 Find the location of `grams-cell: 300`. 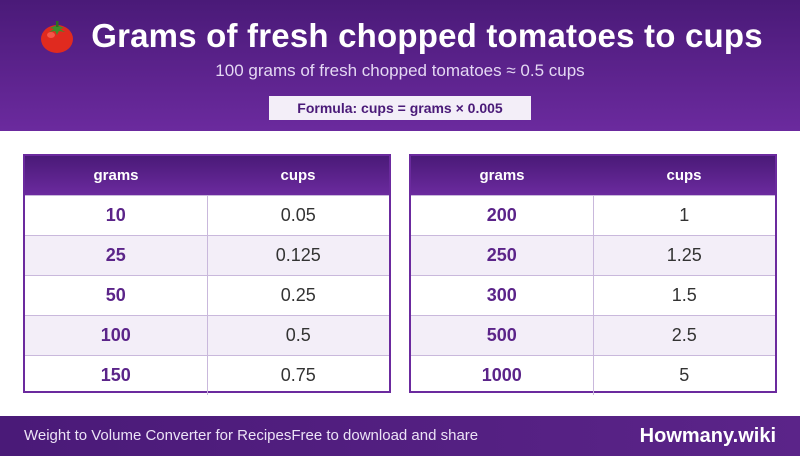

grams-cell: 300 is located at coordinates (502, 295).